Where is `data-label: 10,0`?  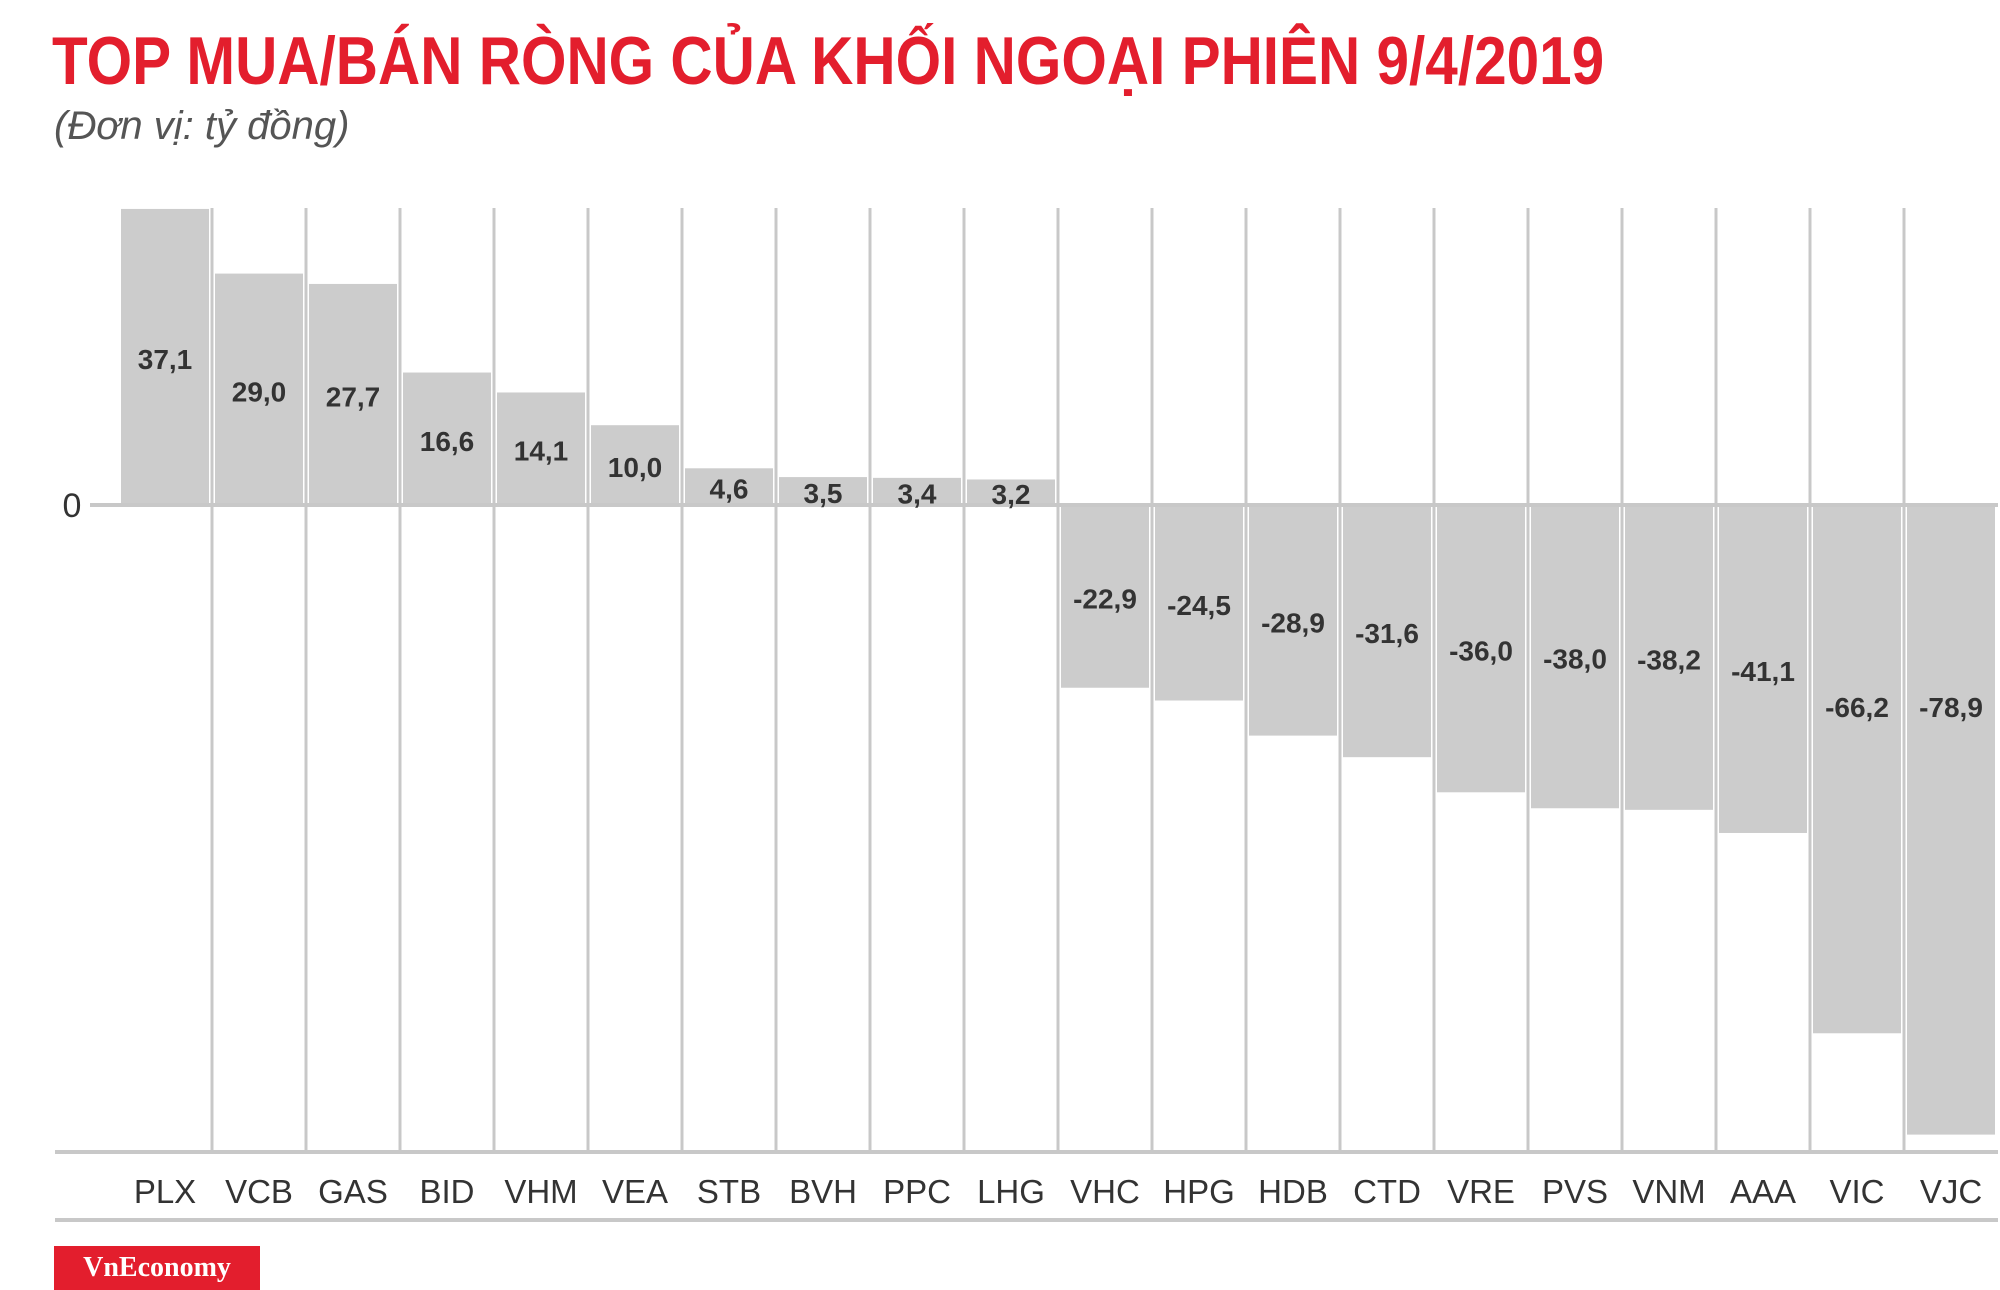 data-label: 10,0 is located at coordinates (635, 467).